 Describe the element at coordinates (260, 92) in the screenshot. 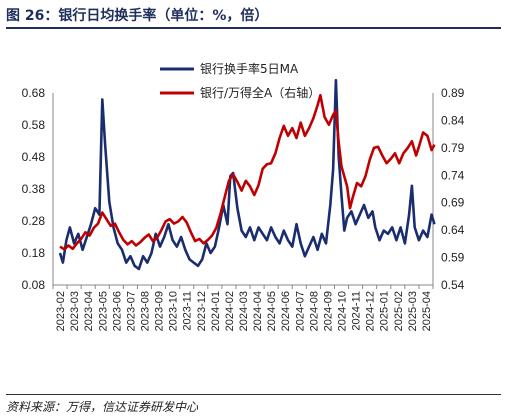

I see `legend-label-2: 银行/万得全A（右轴）` at that location.